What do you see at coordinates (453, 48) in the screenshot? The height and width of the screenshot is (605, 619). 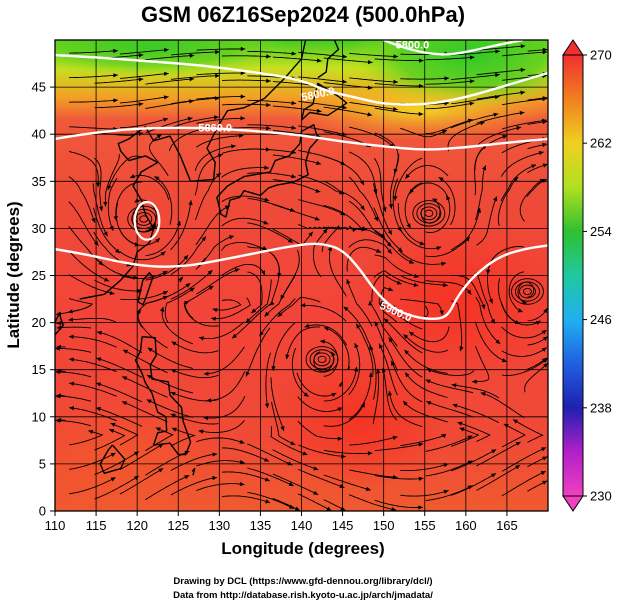 I see `height-contour` at bounding box center [453, 48].